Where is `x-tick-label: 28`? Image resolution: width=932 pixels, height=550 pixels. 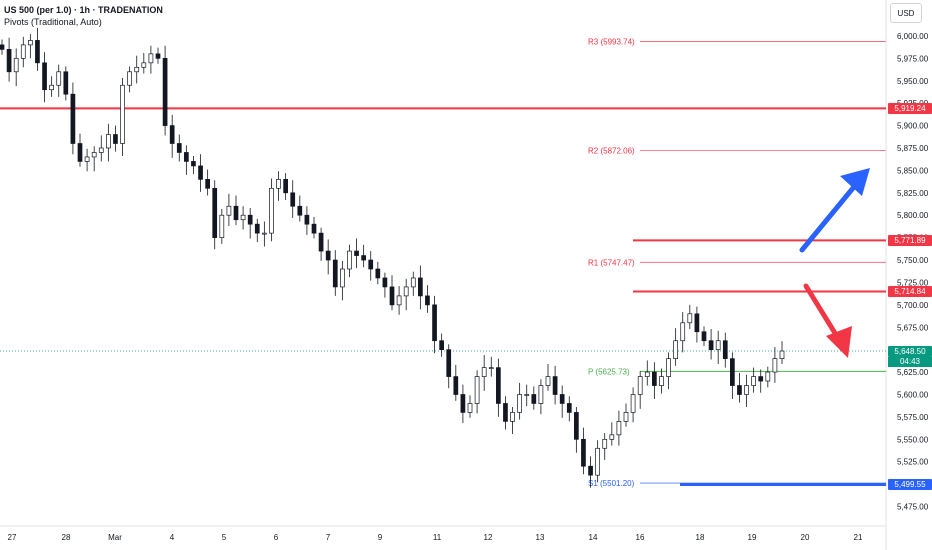
x-tick-label: 28 is located at coordinates (66, 537).